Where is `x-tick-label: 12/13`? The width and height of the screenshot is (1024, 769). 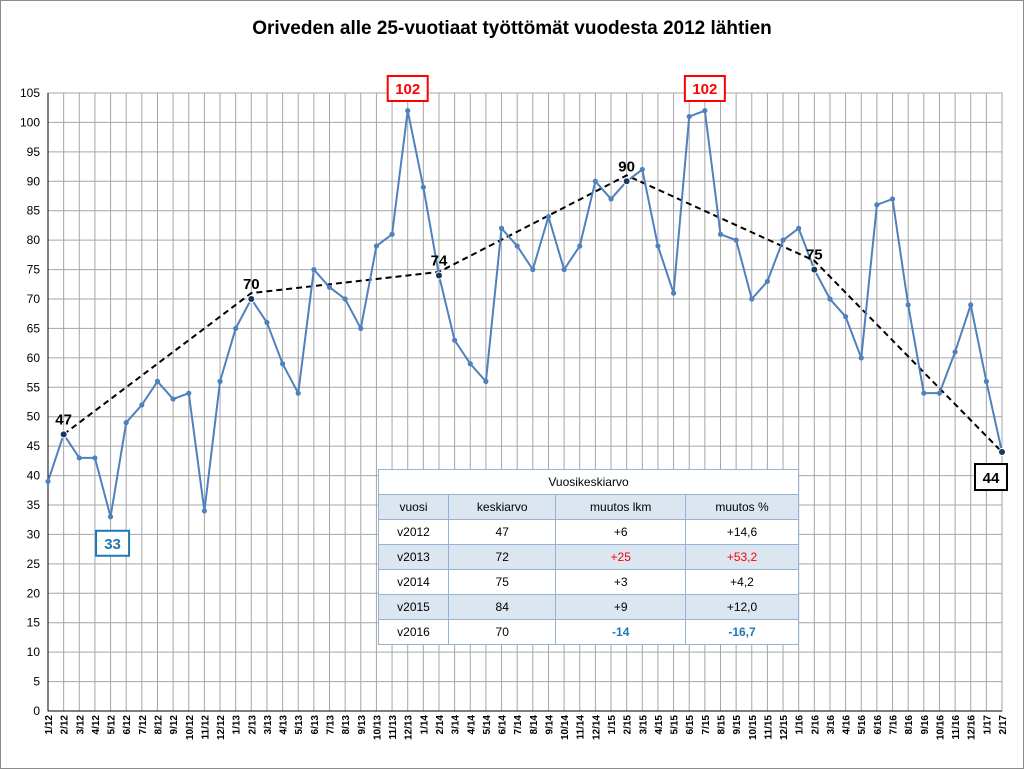 x-tick-label: 12/13 is located at coordinates (409, 727).